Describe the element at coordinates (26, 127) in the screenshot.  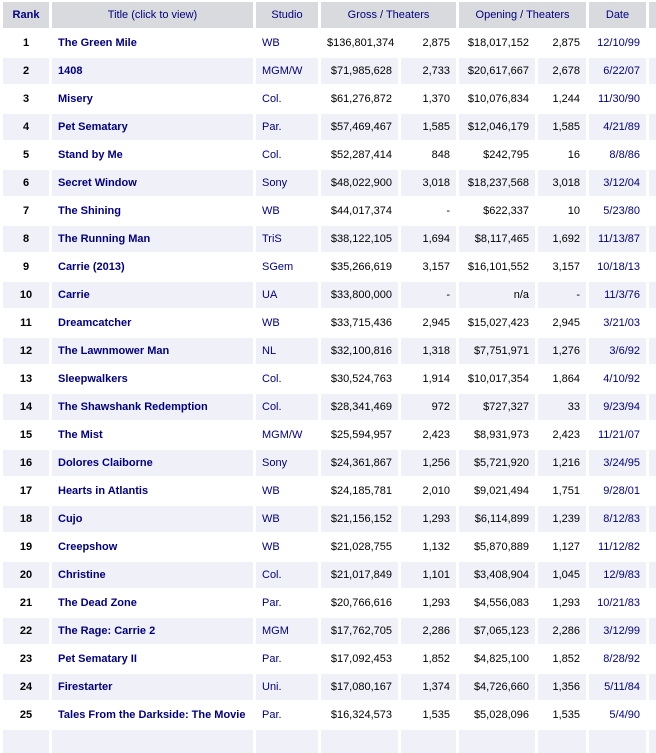
I see `row-rank: 4` at that location.